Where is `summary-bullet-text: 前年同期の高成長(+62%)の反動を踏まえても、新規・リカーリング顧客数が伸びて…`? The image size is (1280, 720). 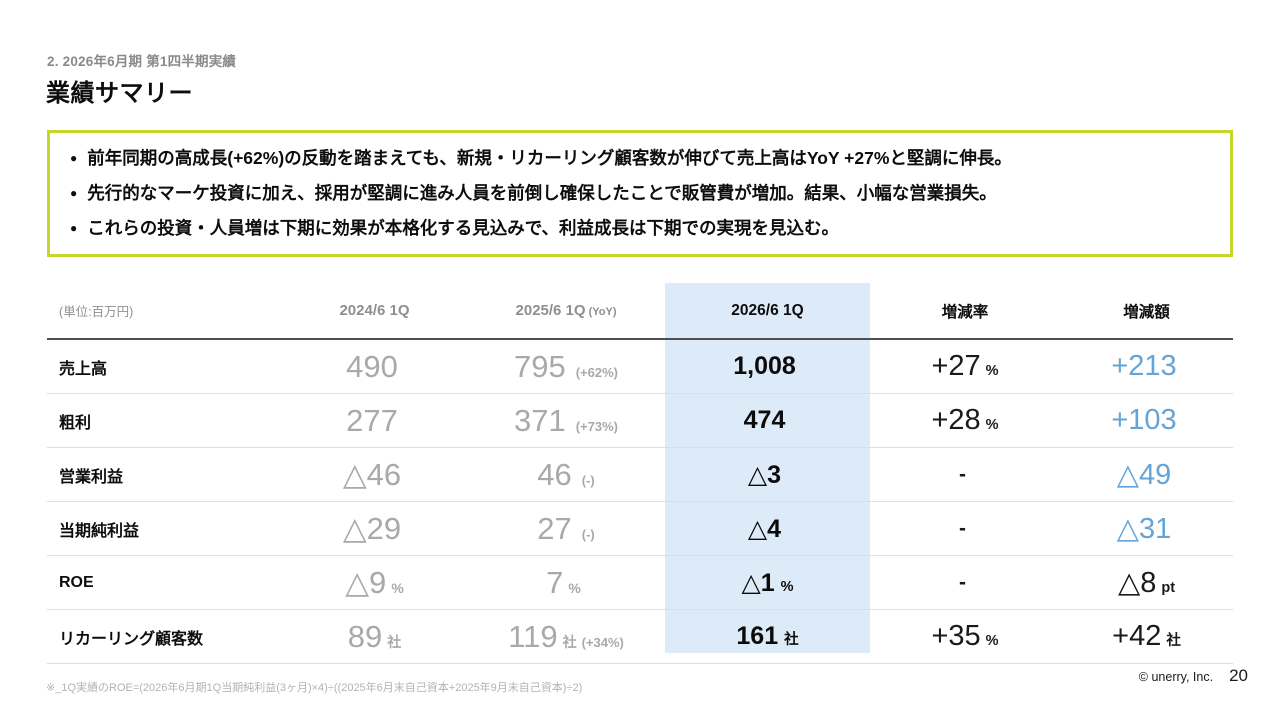
summary-bullet-text: 前年同期の高成長(+62%)の反動を踏まえても、新規・リカーリング顧客数が伸びて… is located at coordinates (549, 157).